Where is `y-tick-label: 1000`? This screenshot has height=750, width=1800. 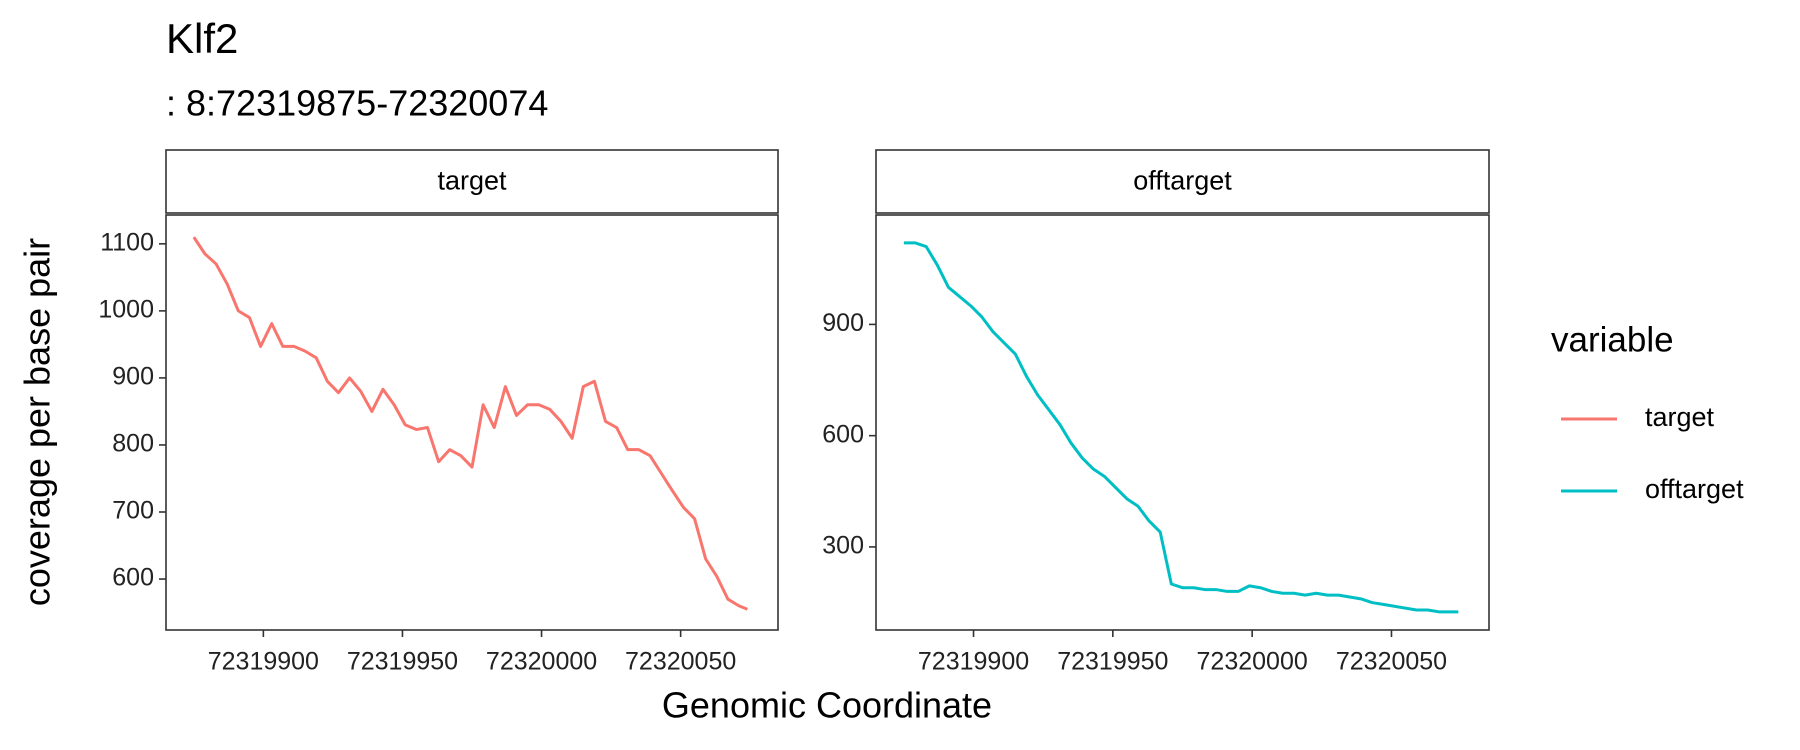
y-tick-label: 1000 is located at coordinates (126, 309).